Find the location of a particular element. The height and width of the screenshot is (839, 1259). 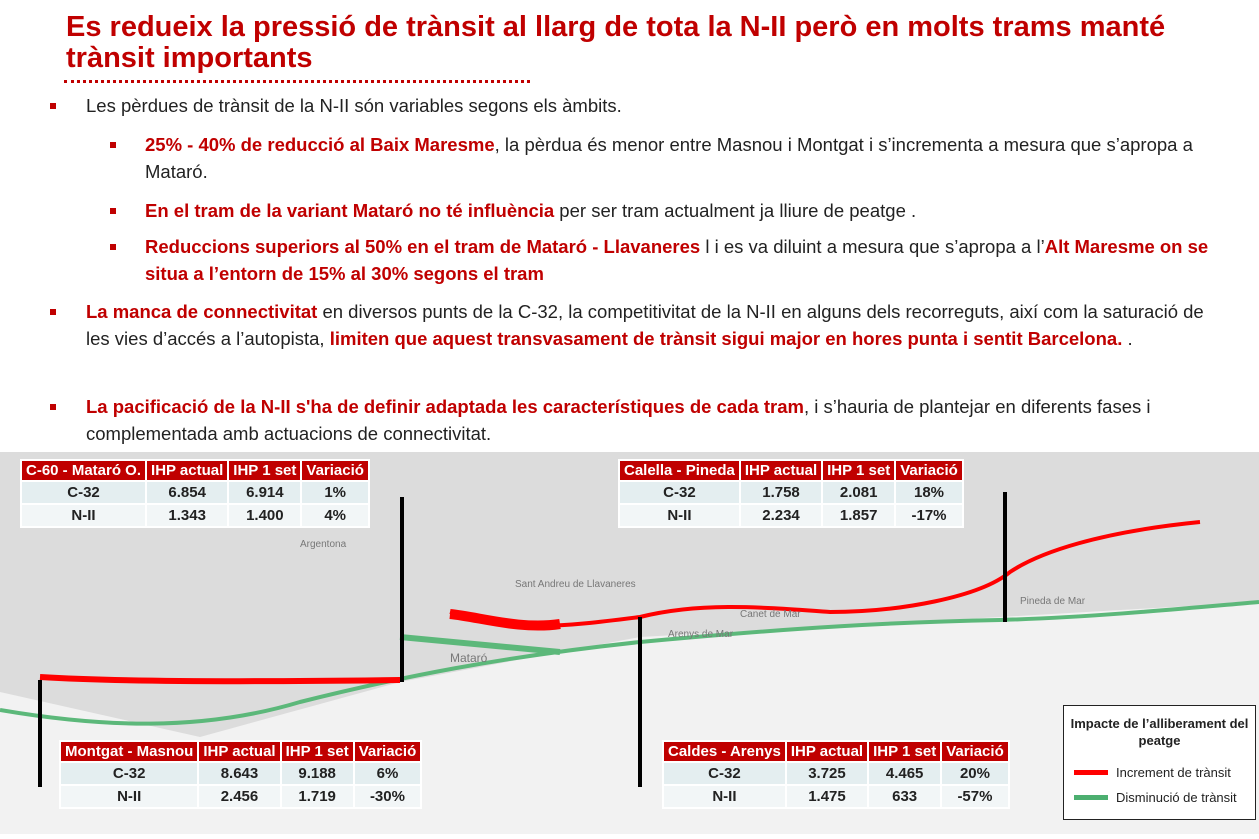

legend-decrease: Disminució de trànsit is located at coordinates (1176, 797).